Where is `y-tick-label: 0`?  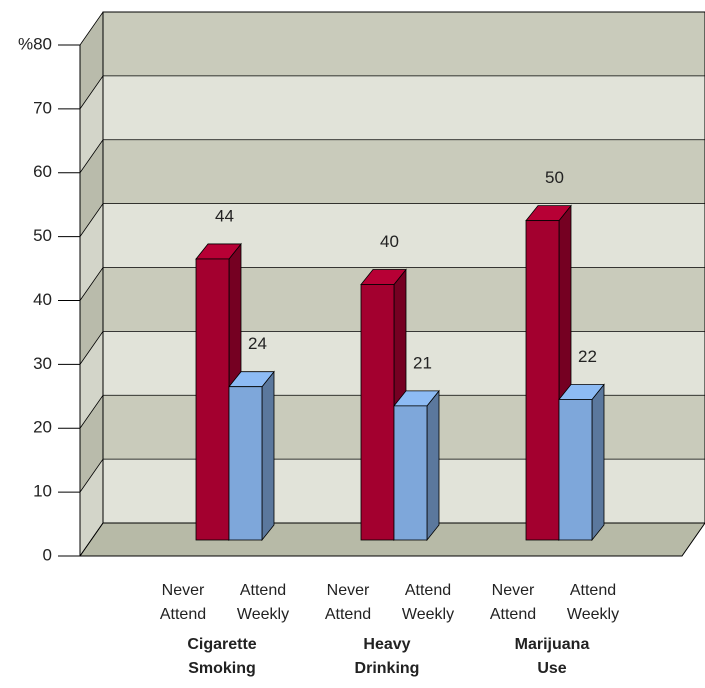
y-tick-label: 0 is located at coordinates (47, 554).